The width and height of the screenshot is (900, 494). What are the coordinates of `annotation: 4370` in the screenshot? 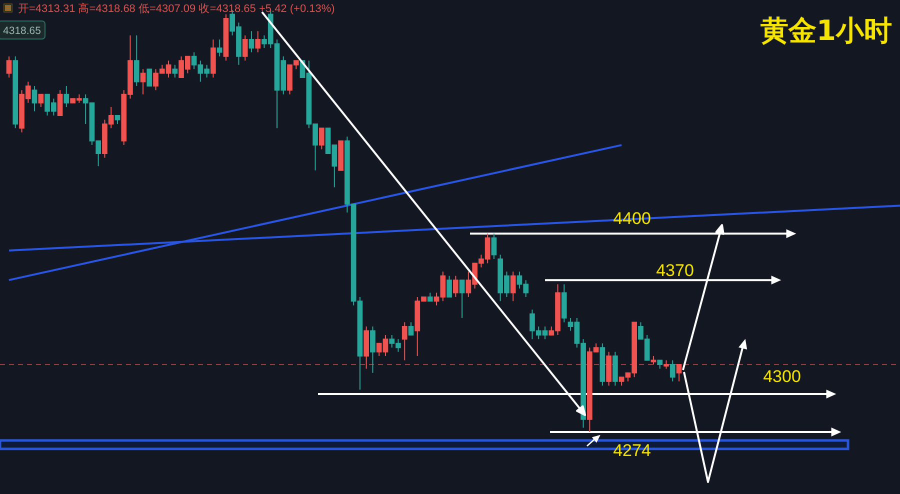 It's located at (675, 270).